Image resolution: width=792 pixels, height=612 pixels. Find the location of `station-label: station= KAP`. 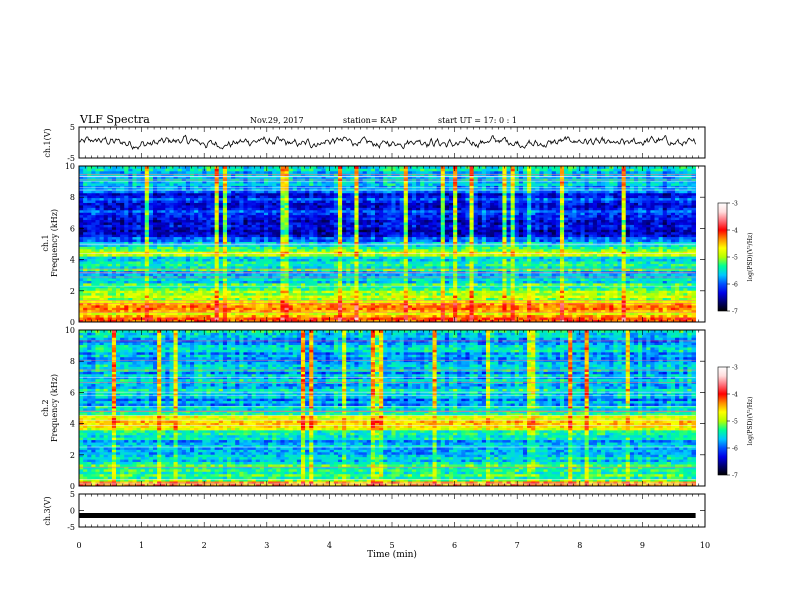

station-label: station= KAP is located at coordinates (370, 120).